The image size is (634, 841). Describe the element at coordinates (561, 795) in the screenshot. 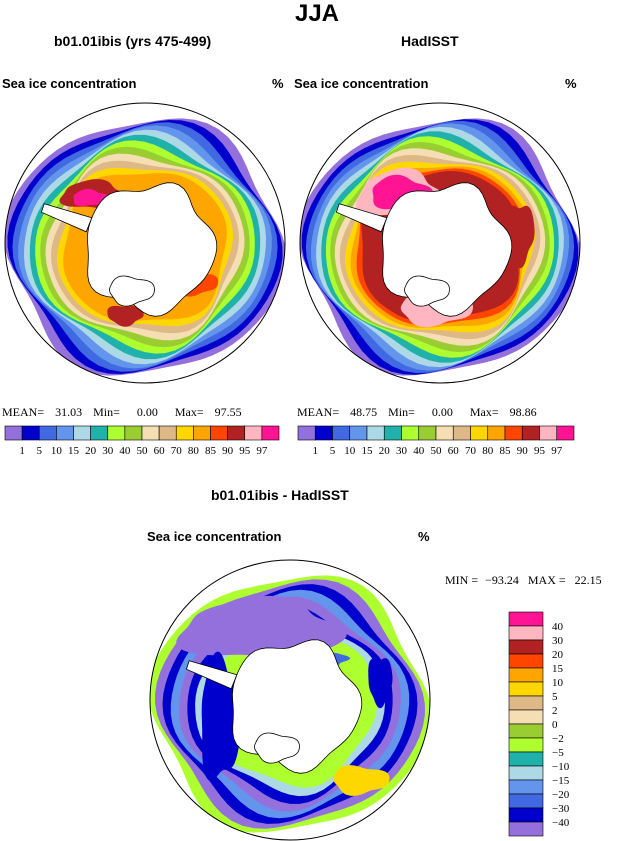

I see `colorbar-diff-tick-label: −20` at that location.